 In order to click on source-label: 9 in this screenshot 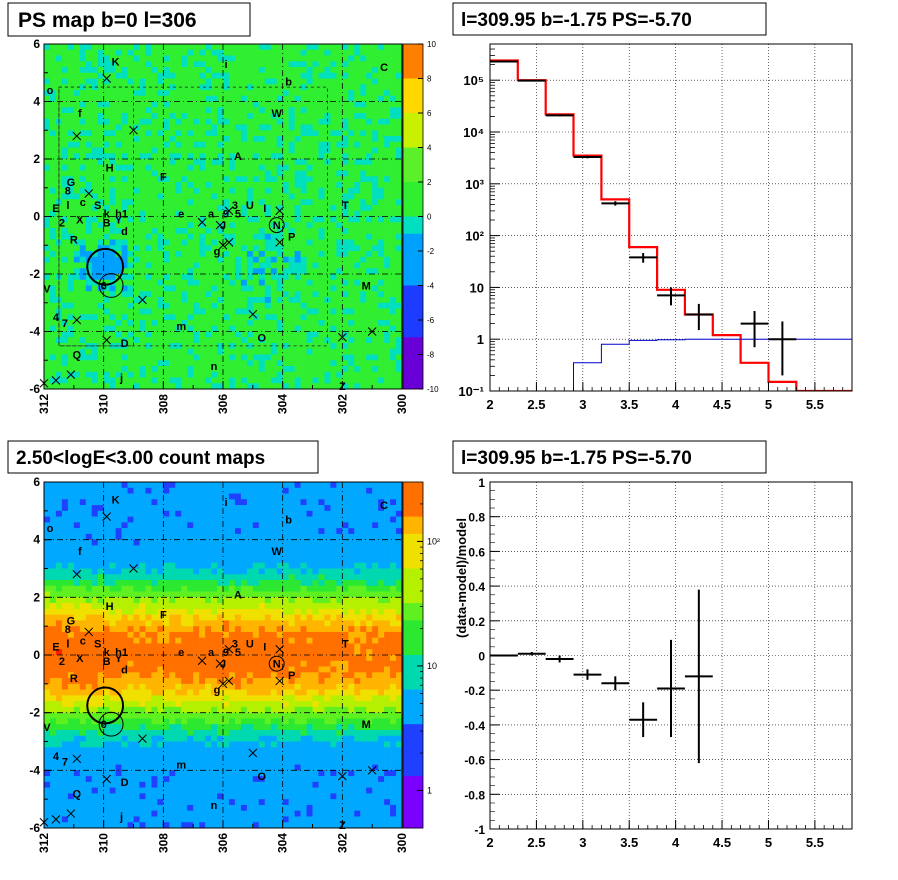, I will do `click(226, 215)`.